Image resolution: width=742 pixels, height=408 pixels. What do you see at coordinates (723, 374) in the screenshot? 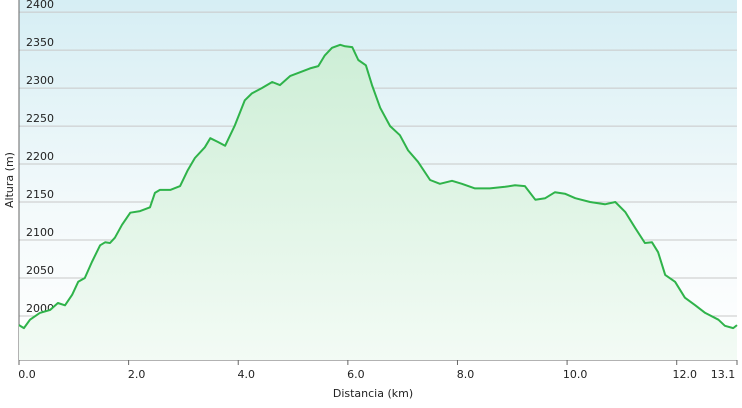
I see `x-tick-label: 13.1` at bounding box center [723, 374].